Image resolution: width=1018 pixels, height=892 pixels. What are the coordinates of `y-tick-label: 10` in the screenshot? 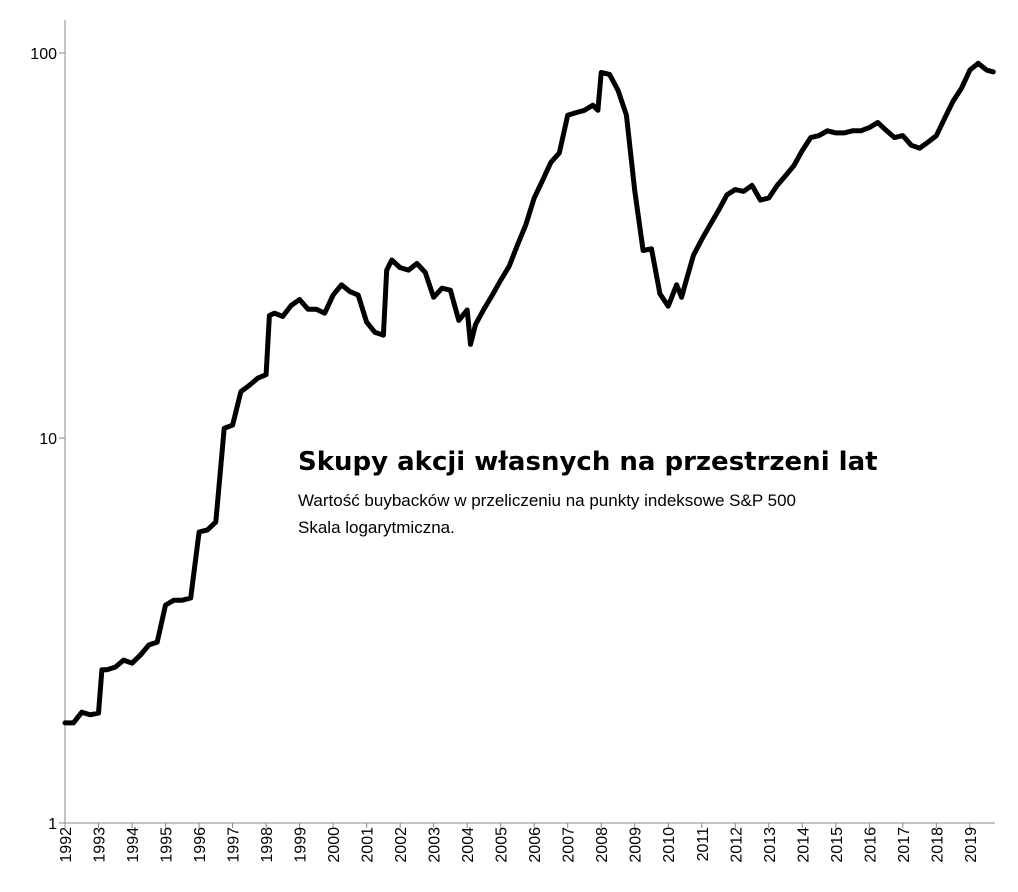 It's located at (48, 439).